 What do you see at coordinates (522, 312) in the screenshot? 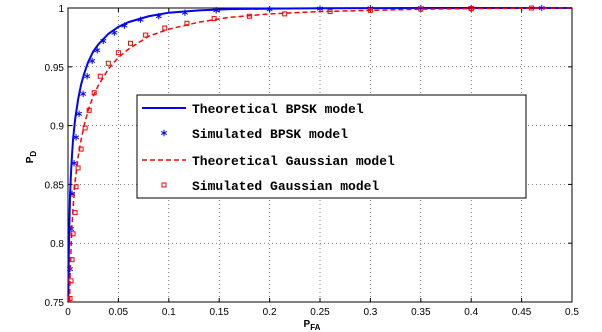
I see `x-tick-label: 0.45` at bounding box center [522, 312].